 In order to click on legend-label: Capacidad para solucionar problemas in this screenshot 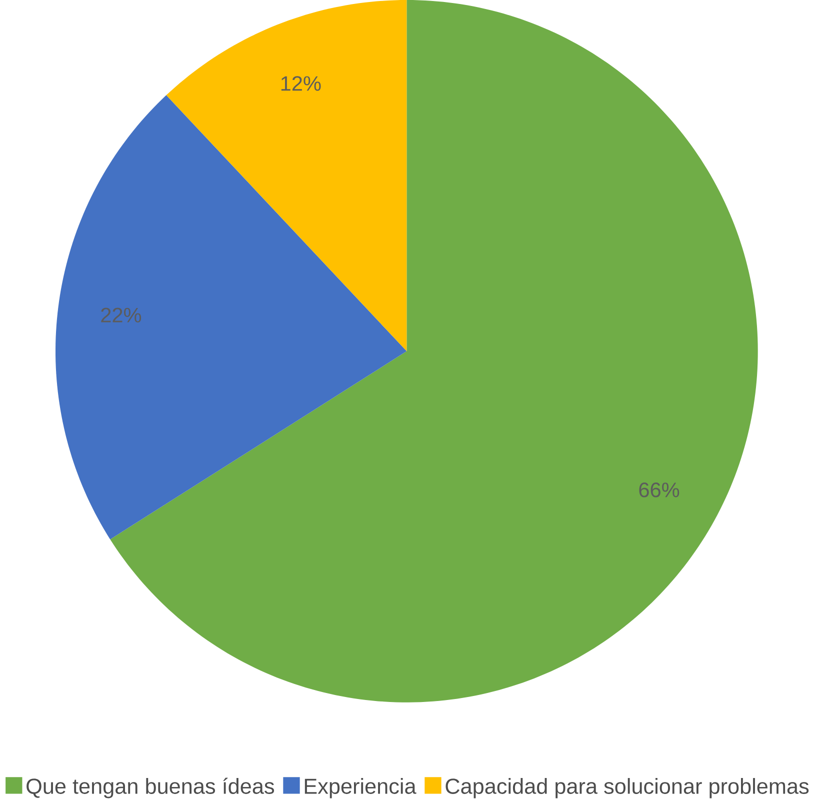, I will do `click(627, 788)`.